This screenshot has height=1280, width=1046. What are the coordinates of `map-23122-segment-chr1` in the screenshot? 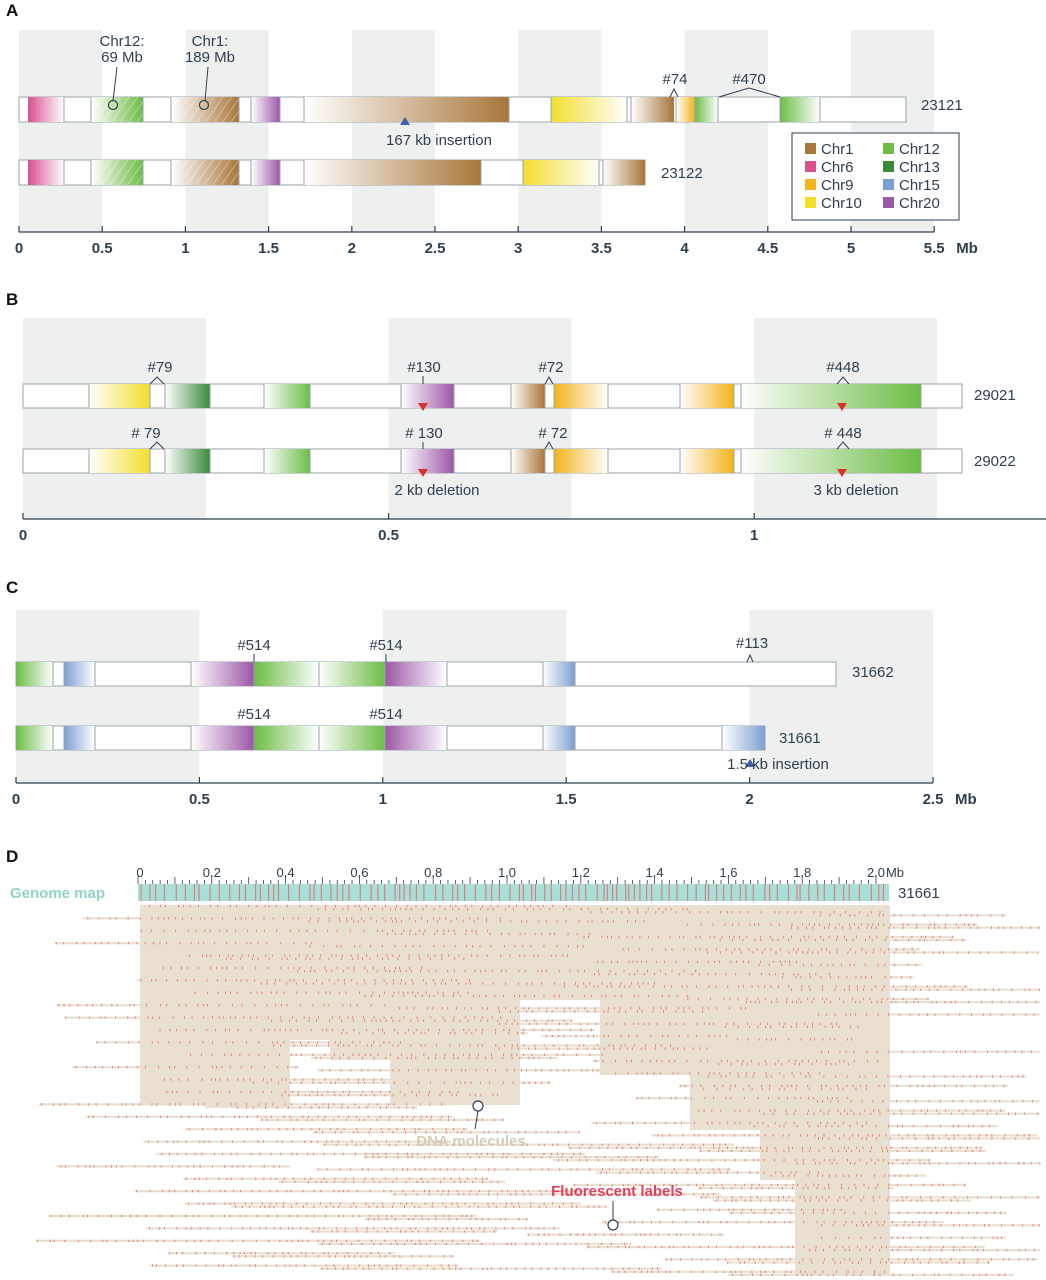 It's located at (624, 172).